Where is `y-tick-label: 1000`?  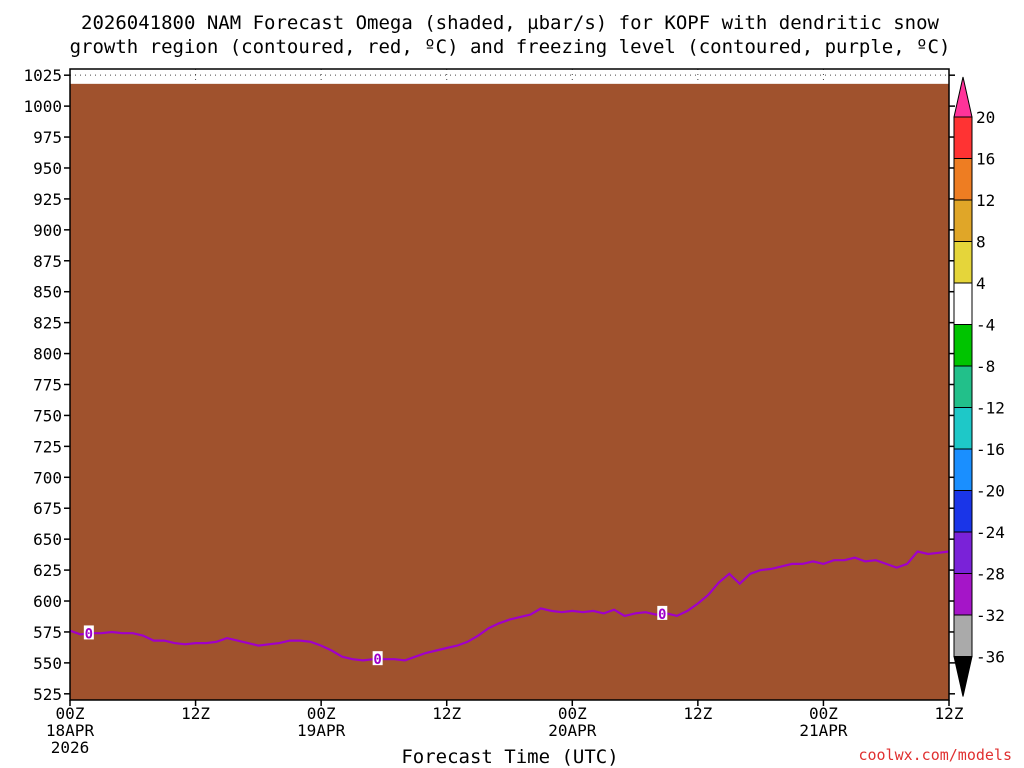 y-tick-label: 1000 is located at coordinates (42, 106).